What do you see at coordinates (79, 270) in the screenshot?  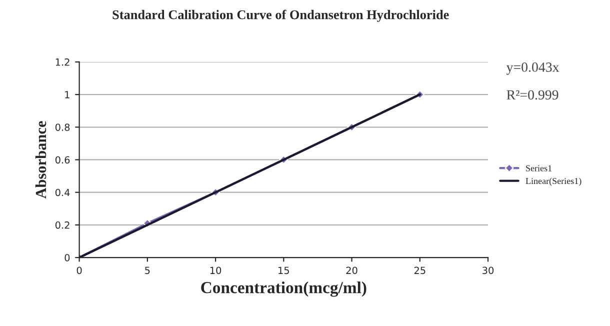 I see `x-tick-label: 0` at bounding box center [79, 270].